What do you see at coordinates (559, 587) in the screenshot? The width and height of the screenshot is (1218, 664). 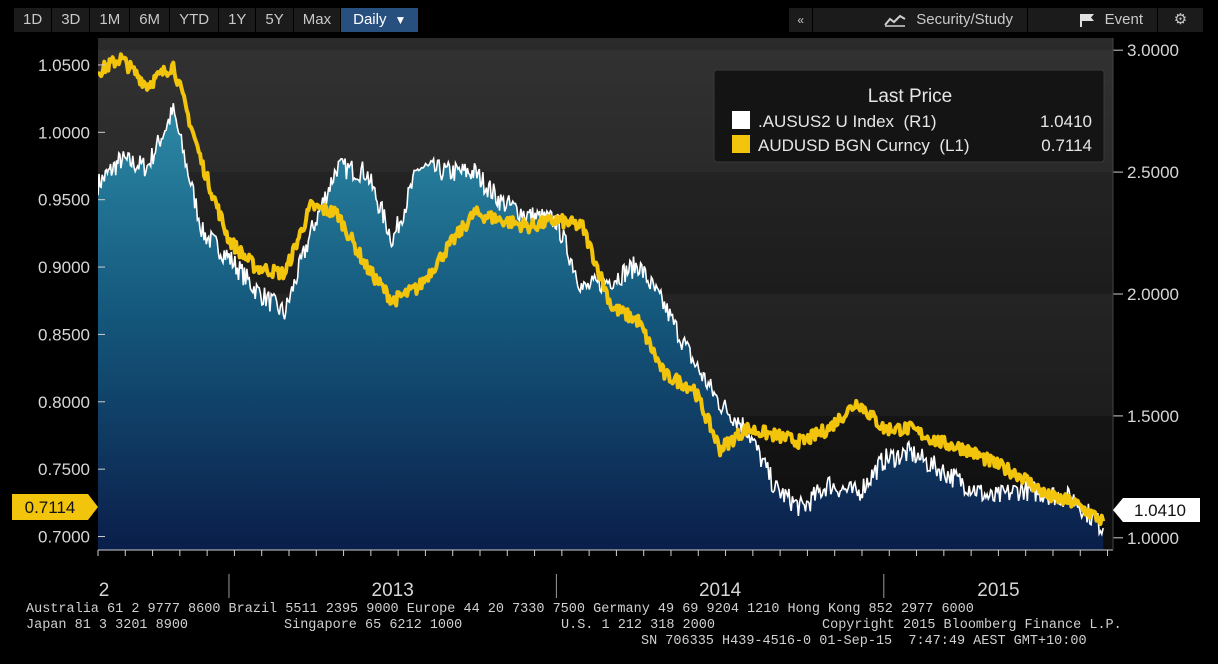 I see `x-axis: 2 2013 2014 2015` at bounding box center [559, 587].